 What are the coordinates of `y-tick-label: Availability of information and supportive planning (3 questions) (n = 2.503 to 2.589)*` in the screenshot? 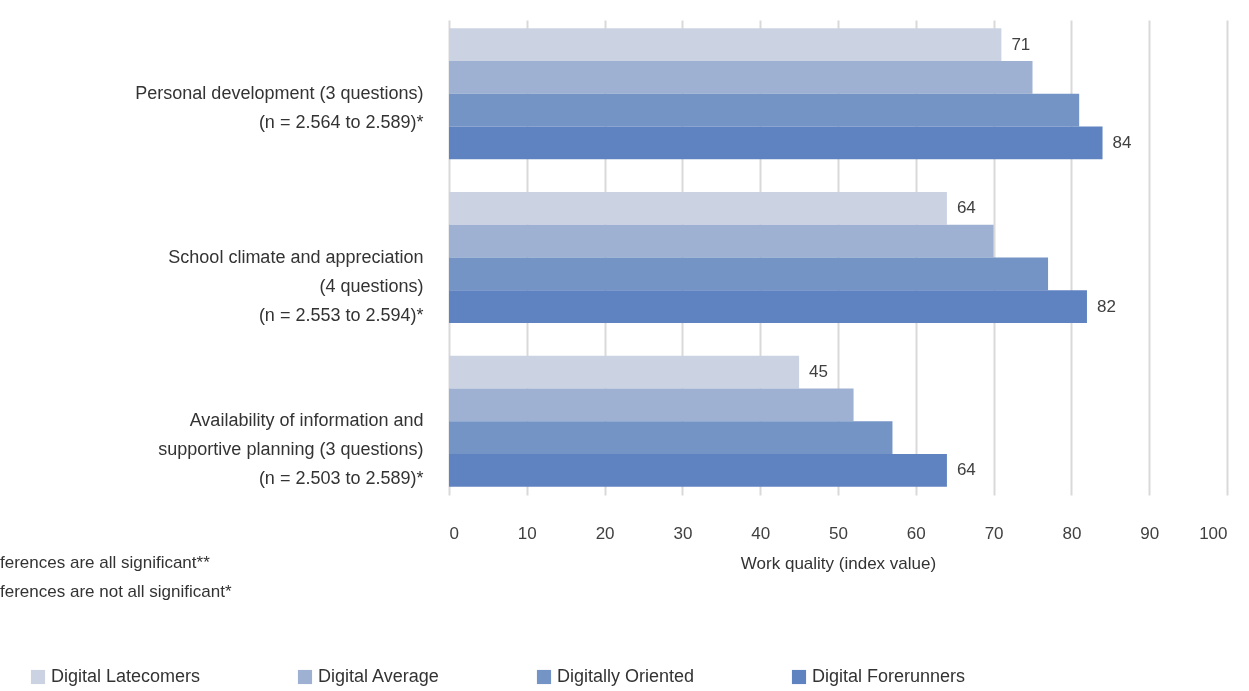 It's located at (291, 449).